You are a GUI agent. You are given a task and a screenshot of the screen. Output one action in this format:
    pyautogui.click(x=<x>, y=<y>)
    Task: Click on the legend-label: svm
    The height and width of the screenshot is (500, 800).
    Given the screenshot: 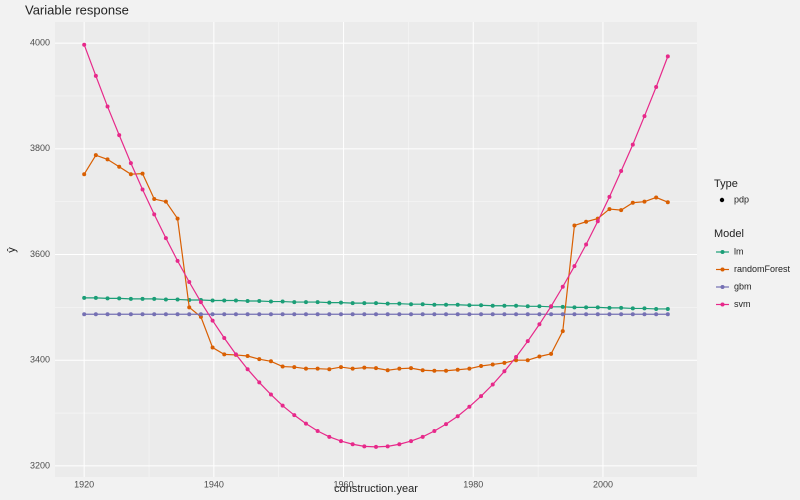 What is the action you would take?
    pyautogui.click(x=742, y=304)
    